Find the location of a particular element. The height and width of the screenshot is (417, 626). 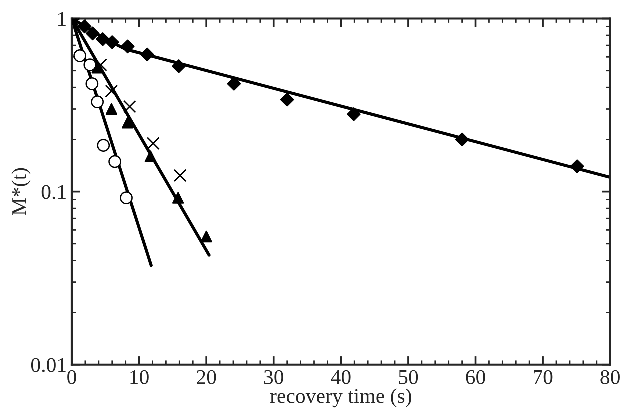

x-tick-label: 30 is located at coordinates (274, 377).